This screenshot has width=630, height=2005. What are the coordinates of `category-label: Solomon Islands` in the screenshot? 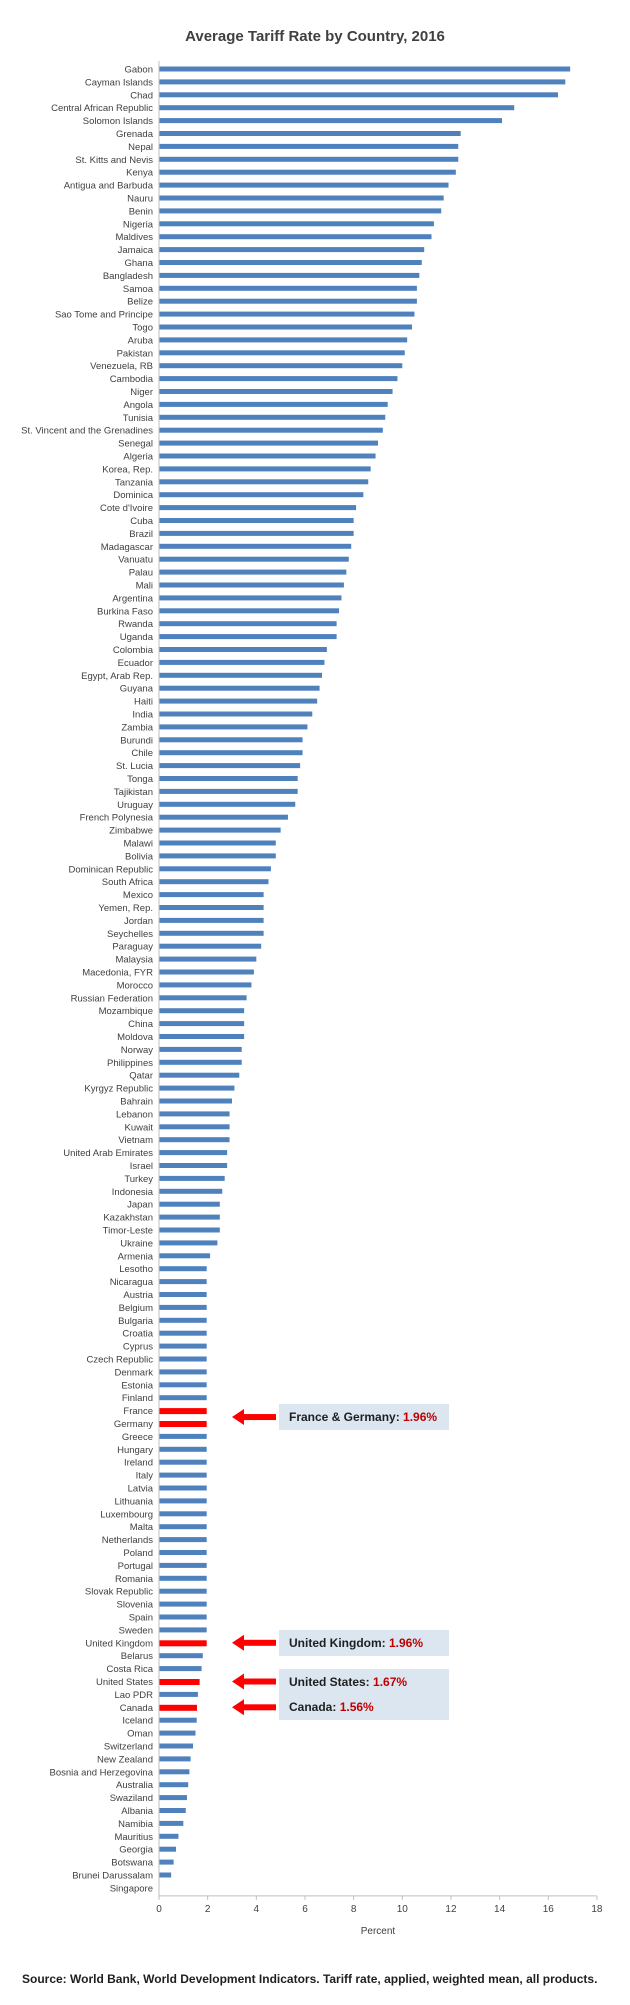 It's located at (118, 121).